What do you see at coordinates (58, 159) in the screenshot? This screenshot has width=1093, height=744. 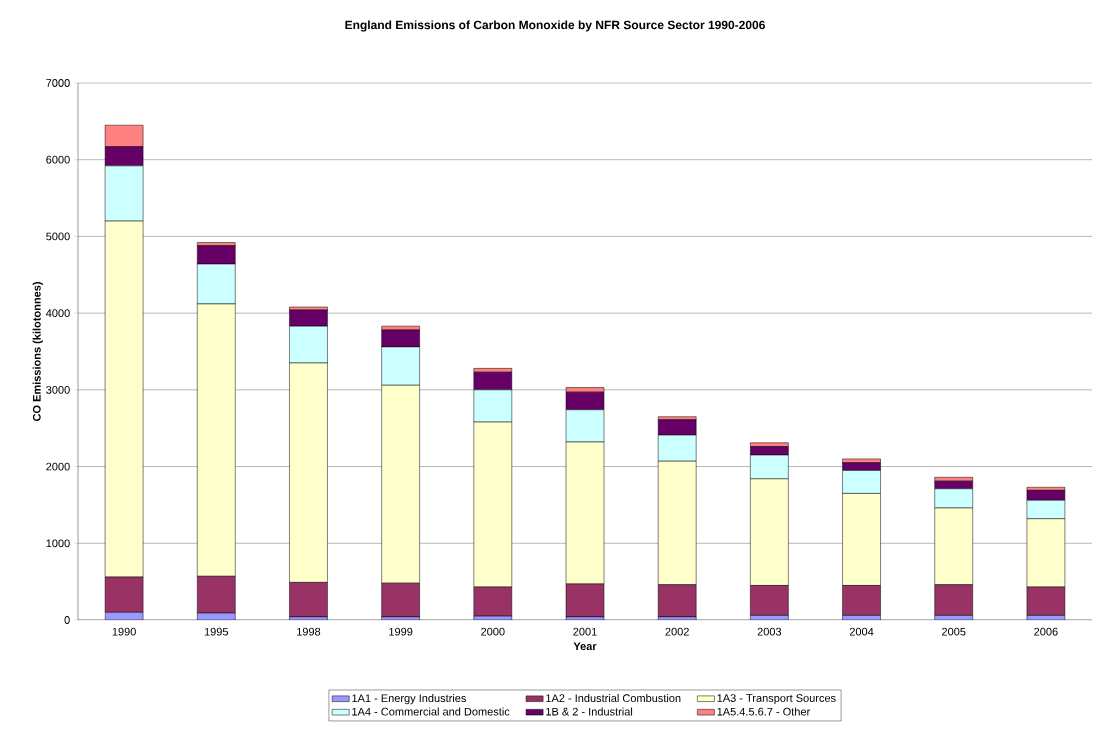 I see `y-tick-label: 6000` at bounding box center [58, 159].